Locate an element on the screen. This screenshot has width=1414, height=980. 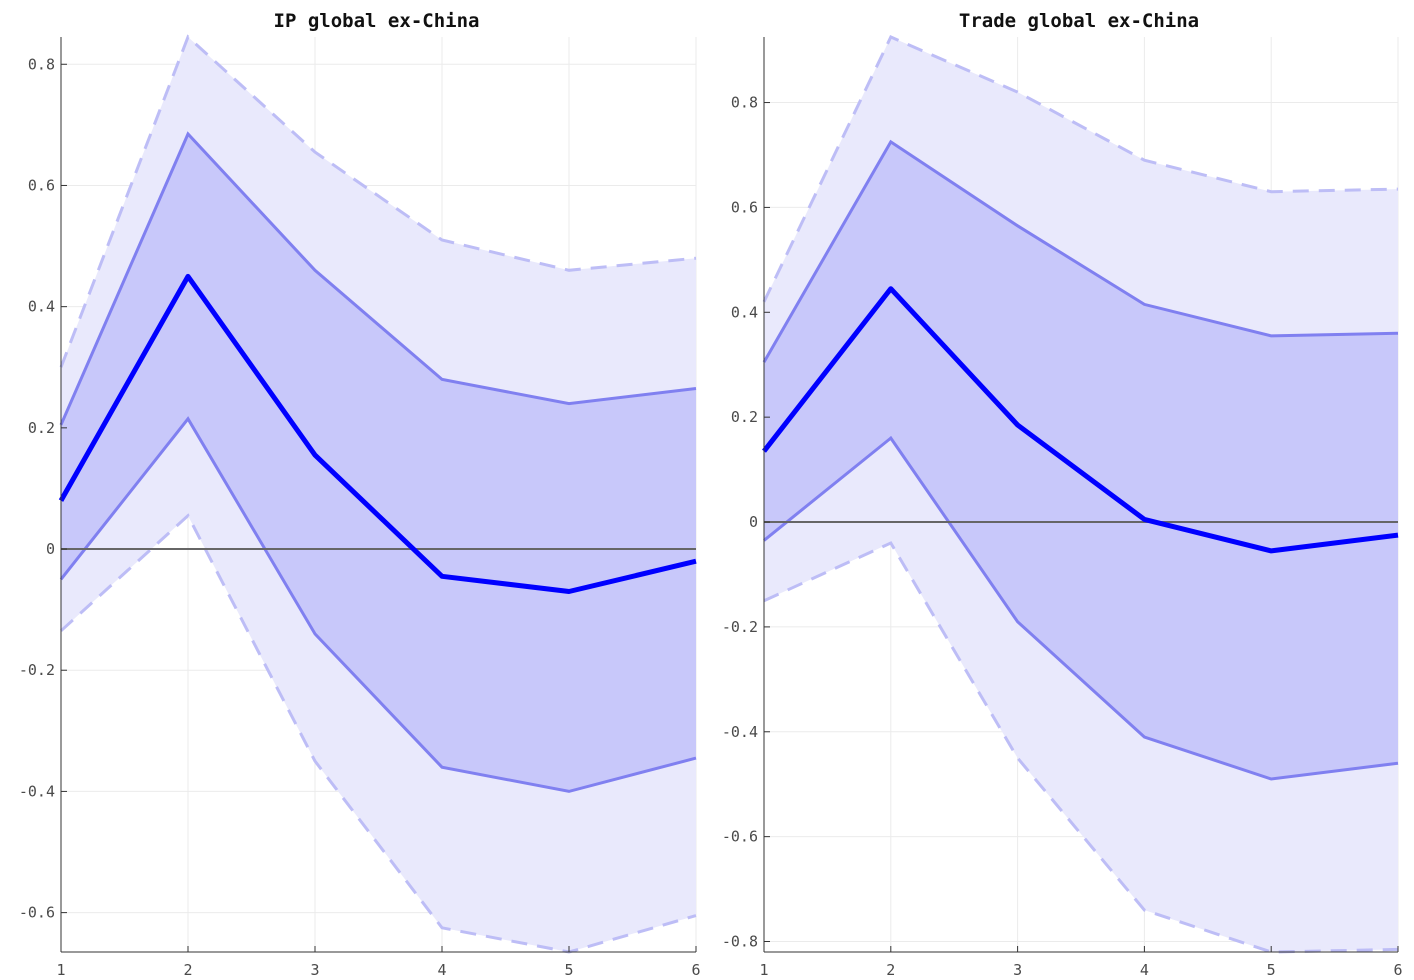
chart-title: Trade global ex-China is located at coordinates (1079, 21).